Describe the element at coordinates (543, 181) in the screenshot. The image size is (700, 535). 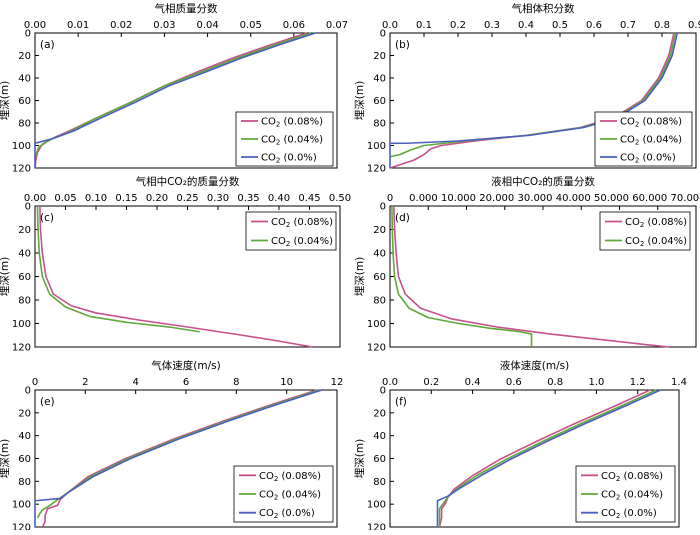
I see `x-axis-title: 液相中CO₂的质量分数` at that location.